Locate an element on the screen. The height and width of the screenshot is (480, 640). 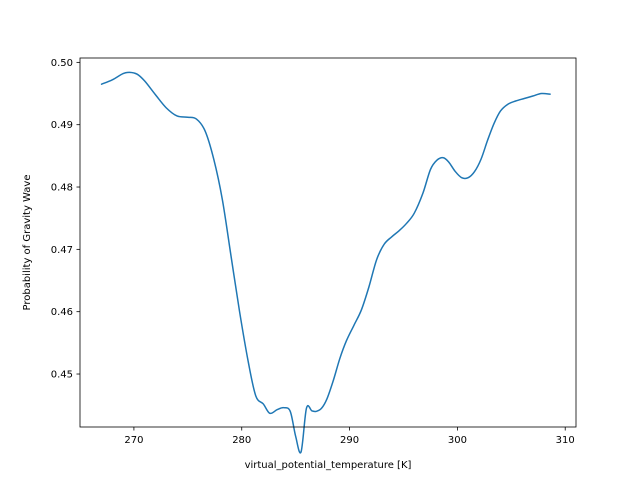
y-tick-label: 0.50 is located at coordinates (62, 63).